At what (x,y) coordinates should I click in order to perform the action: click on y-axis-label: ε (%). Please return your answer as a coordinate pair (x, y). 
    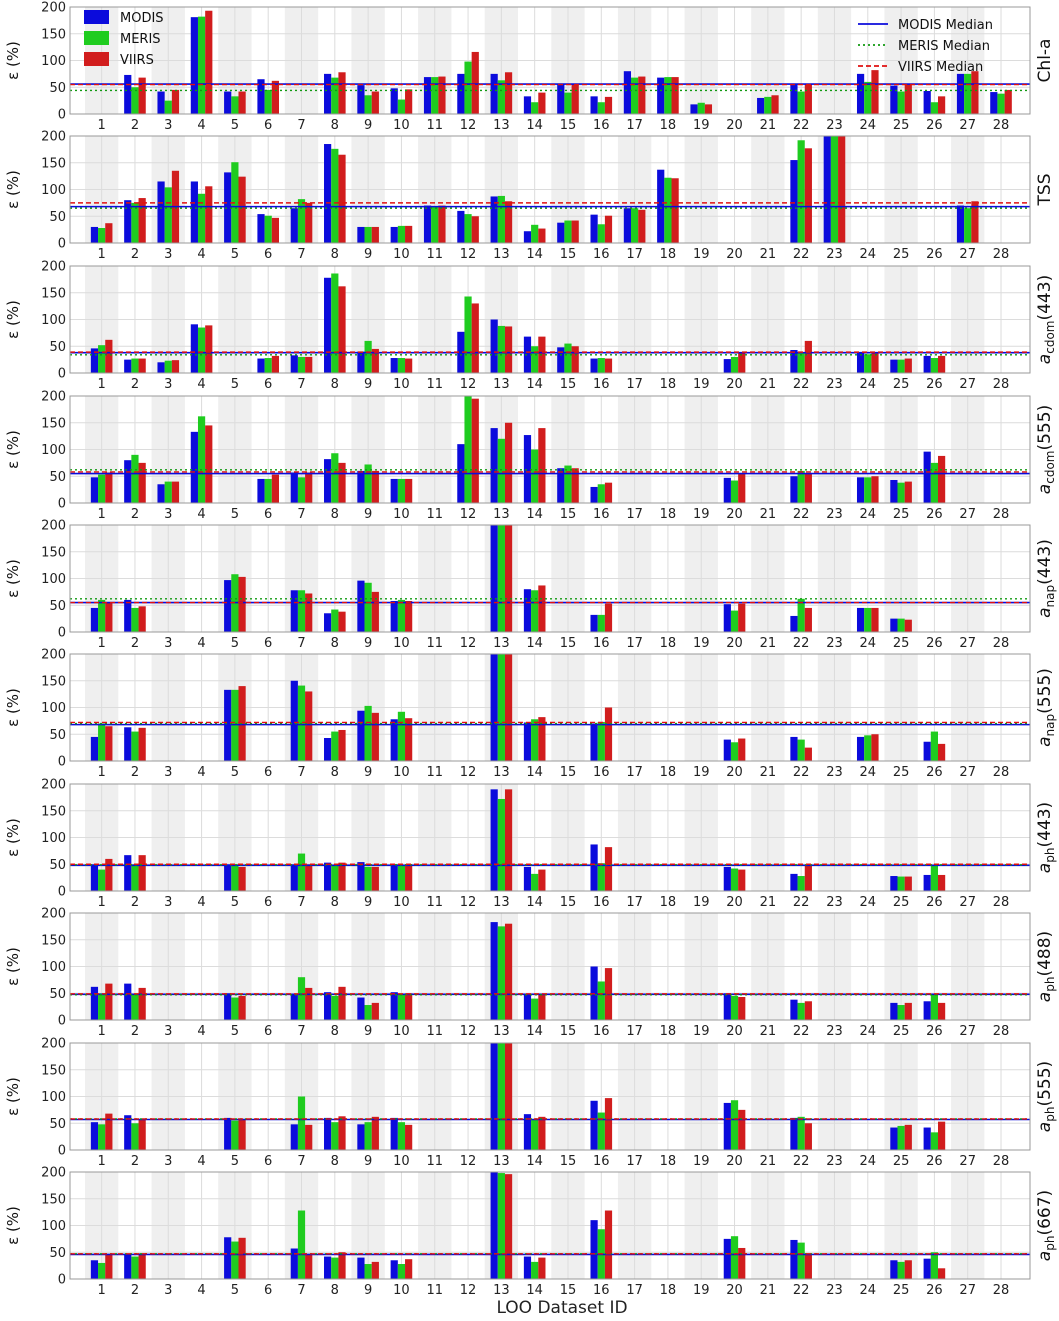
    Looking at the image, I should click on (13, 449).